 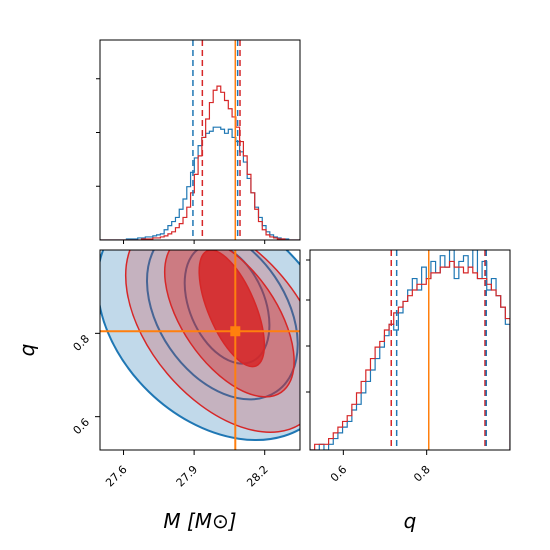 I want to click on q-xtick-label-1: 0.6, so click(x=339, y=474).